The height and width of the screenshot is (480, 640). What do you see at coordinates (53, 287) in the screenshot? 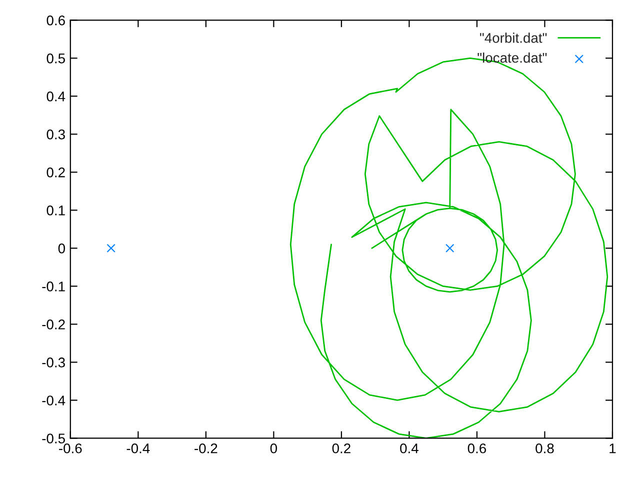
I see `y-tick-label: -0.1` at bounding box center [53, 287].